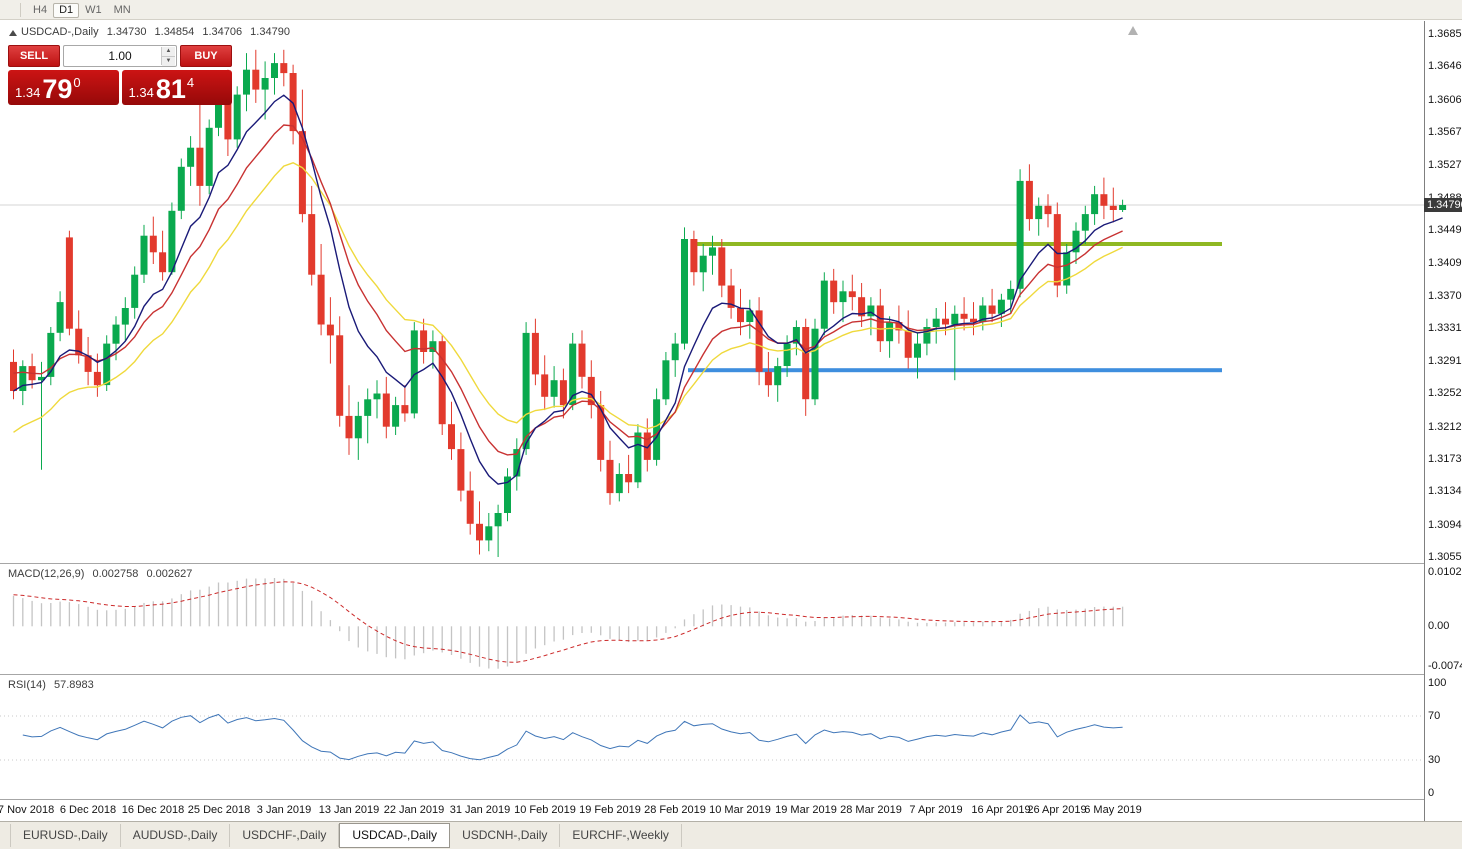  I want to click on chart-tab-usdcad-daily: USDCAD-,Daily, so click(395, 835).